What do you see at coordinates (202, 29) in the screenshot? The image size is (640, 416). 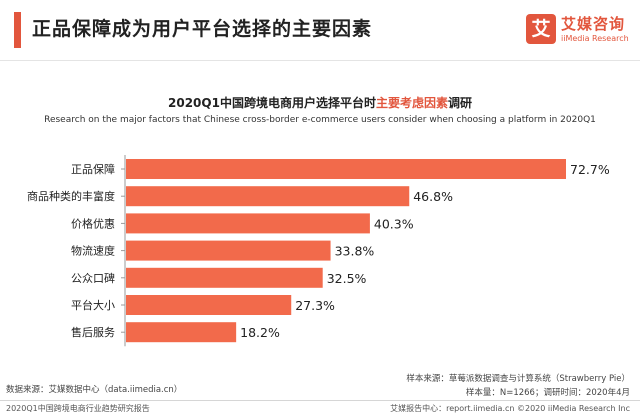 I see `page-title: 正品保障成为用户平台选择的主要因素` at bounding box center [202, 29].